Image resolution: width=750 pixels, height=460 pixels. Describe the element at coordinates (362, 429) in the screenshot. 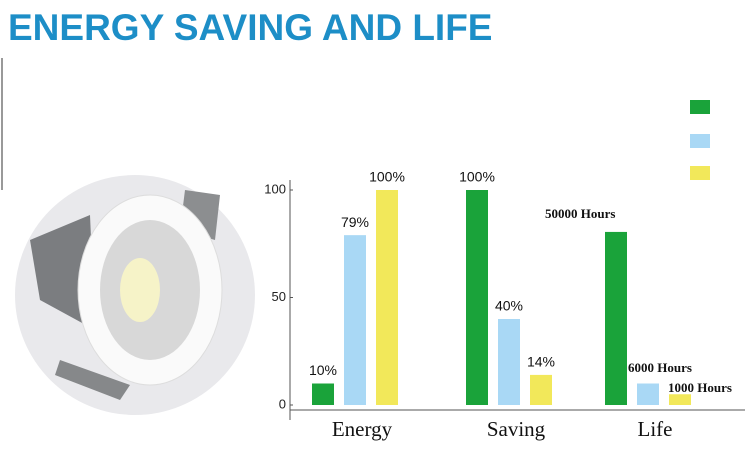

I see `x-tick-label: Energy` at that location.